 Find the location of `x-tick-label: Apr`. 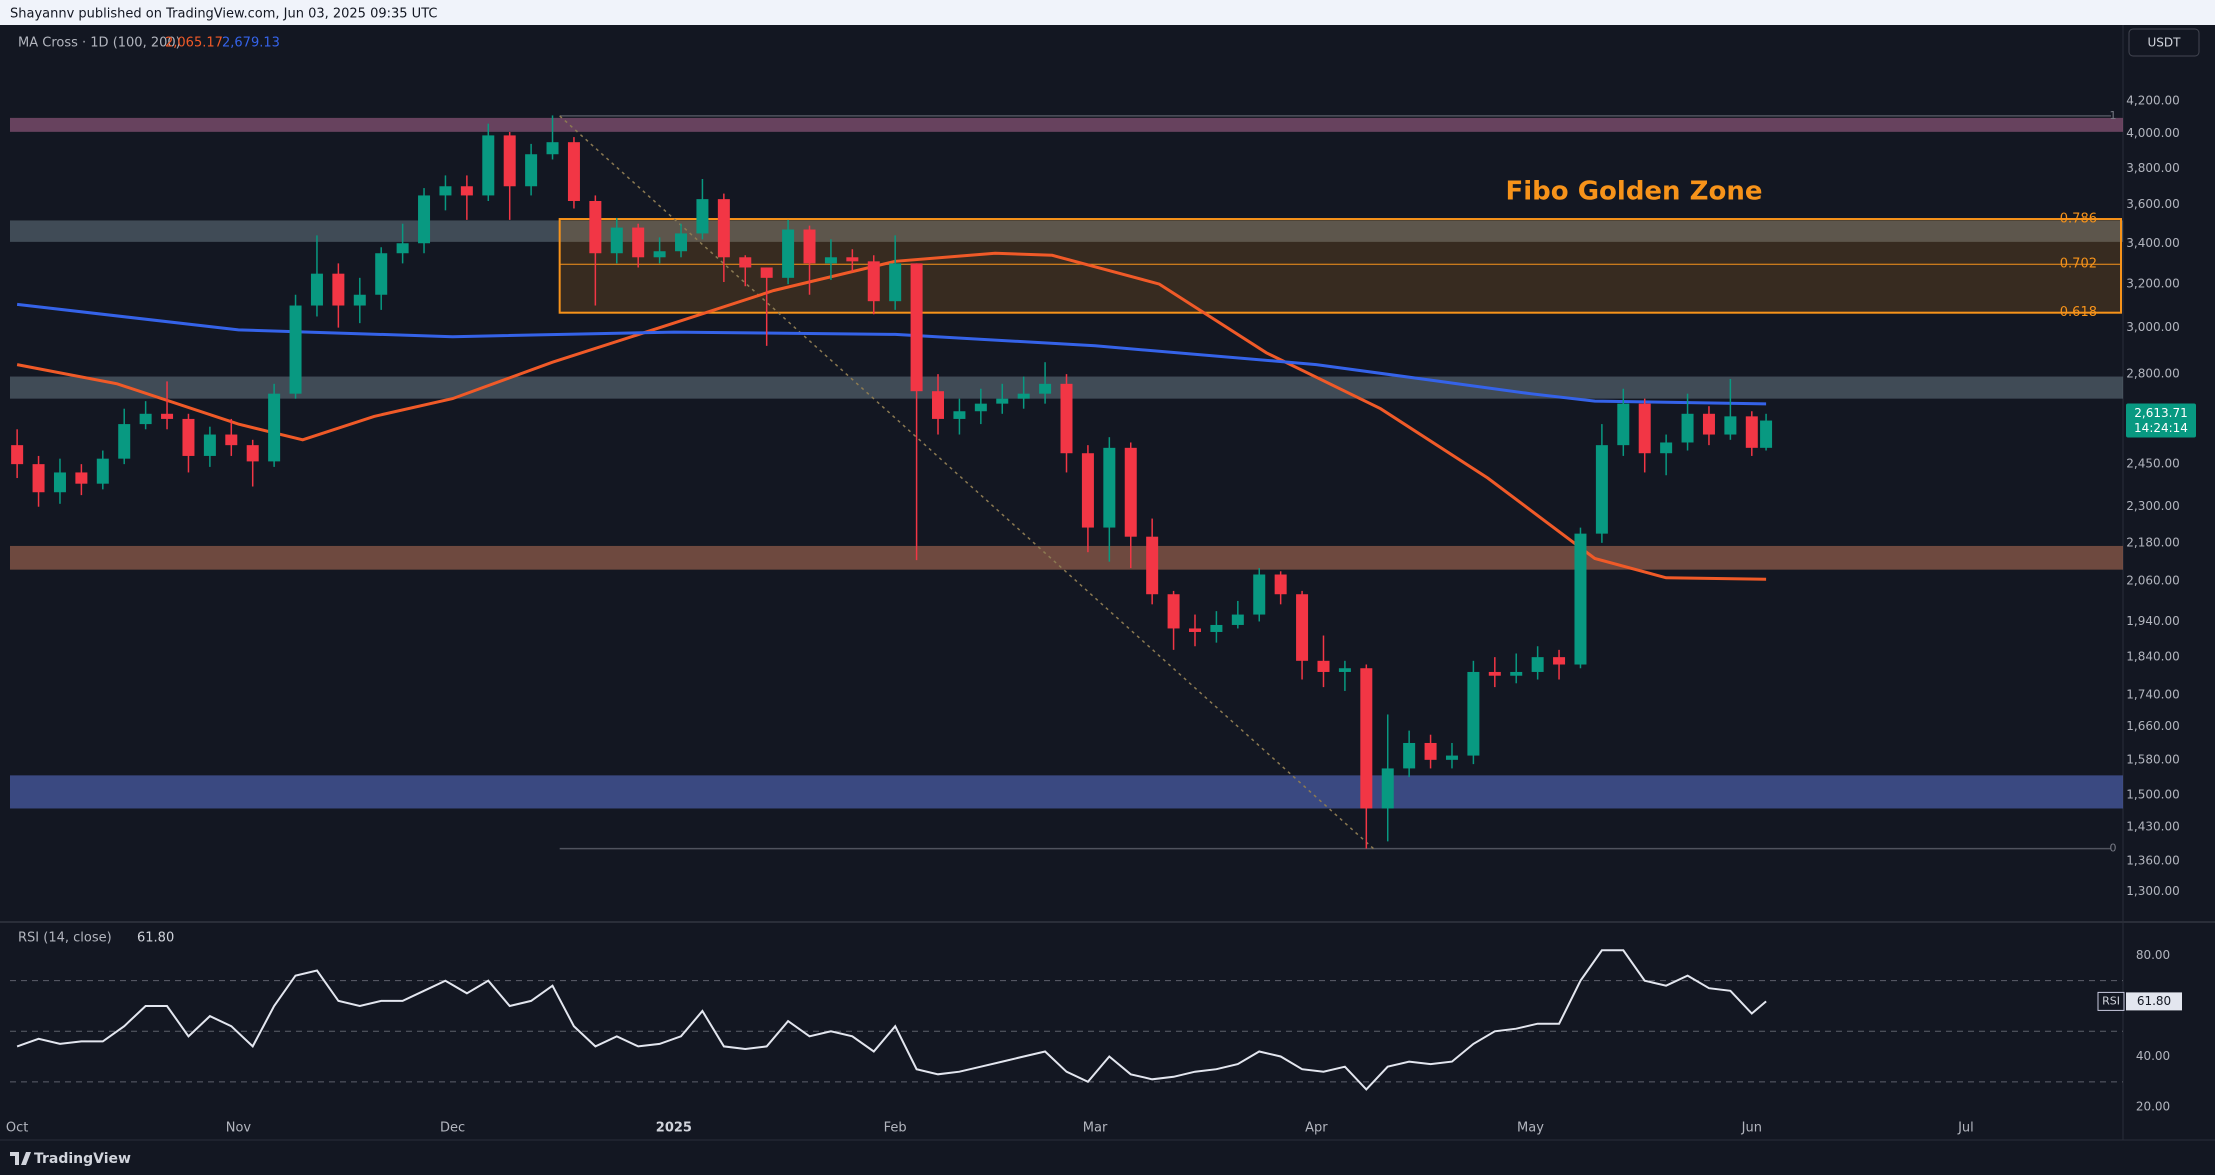

x-tick-label: Apr is located at coordinates (1316, 1128).